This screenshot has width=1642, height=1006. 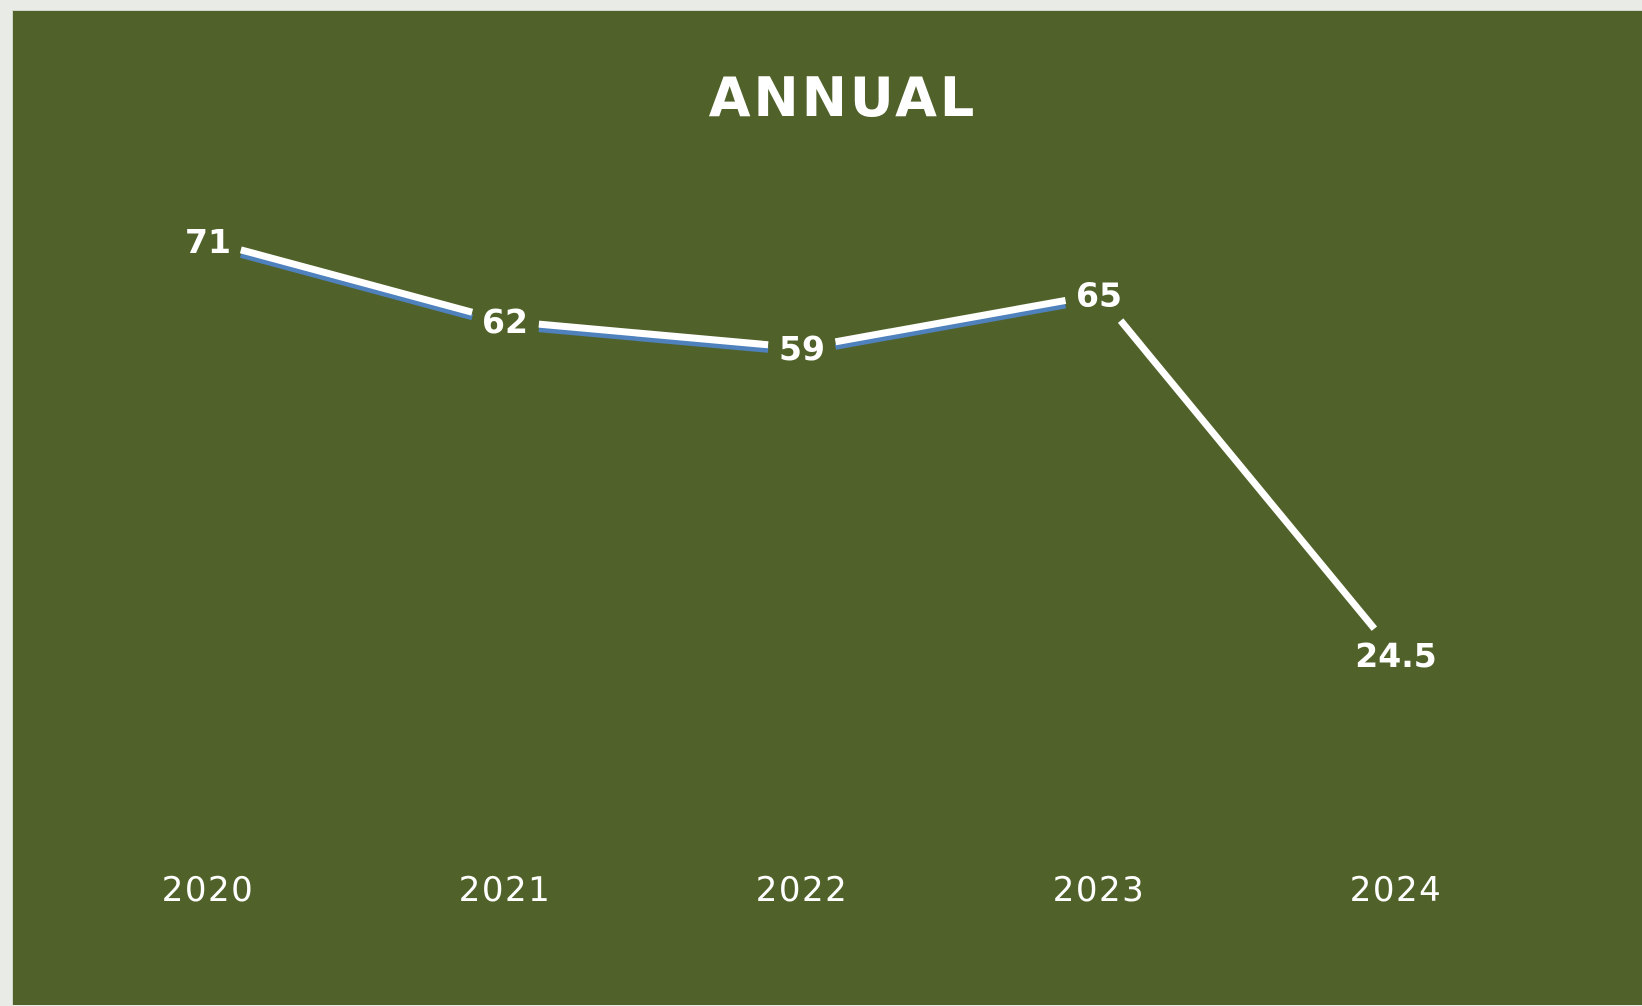 What do you see at coordinates (208, 241) in the screenshot?
I see `data-label: 71` at bounding box center [208, 241].